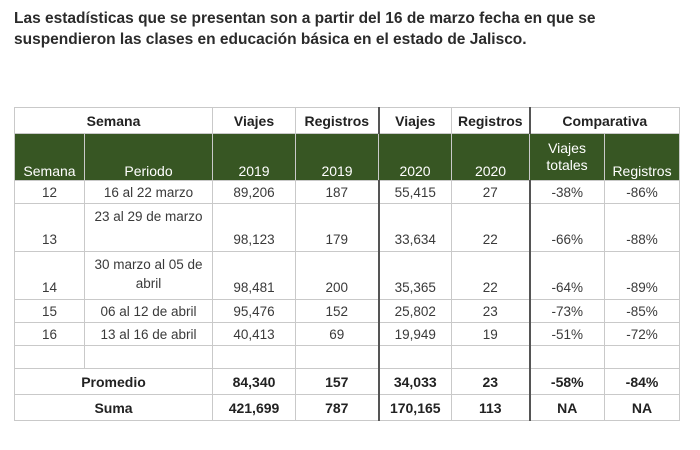 The image size is (700, 450). Describe the element at coordinates (49, 334) in the screenshot. I see `cell-semana: 16` at that location.